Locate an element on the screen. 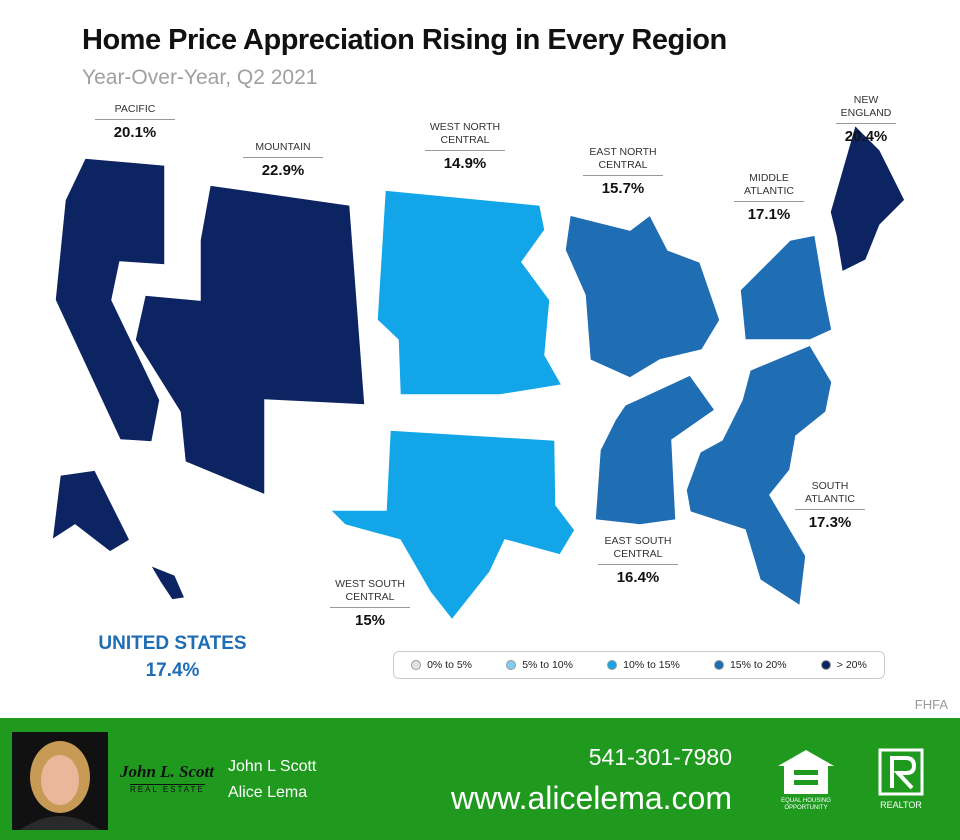  legend-item: 10% to 15% is located at coordinates (643, 665).